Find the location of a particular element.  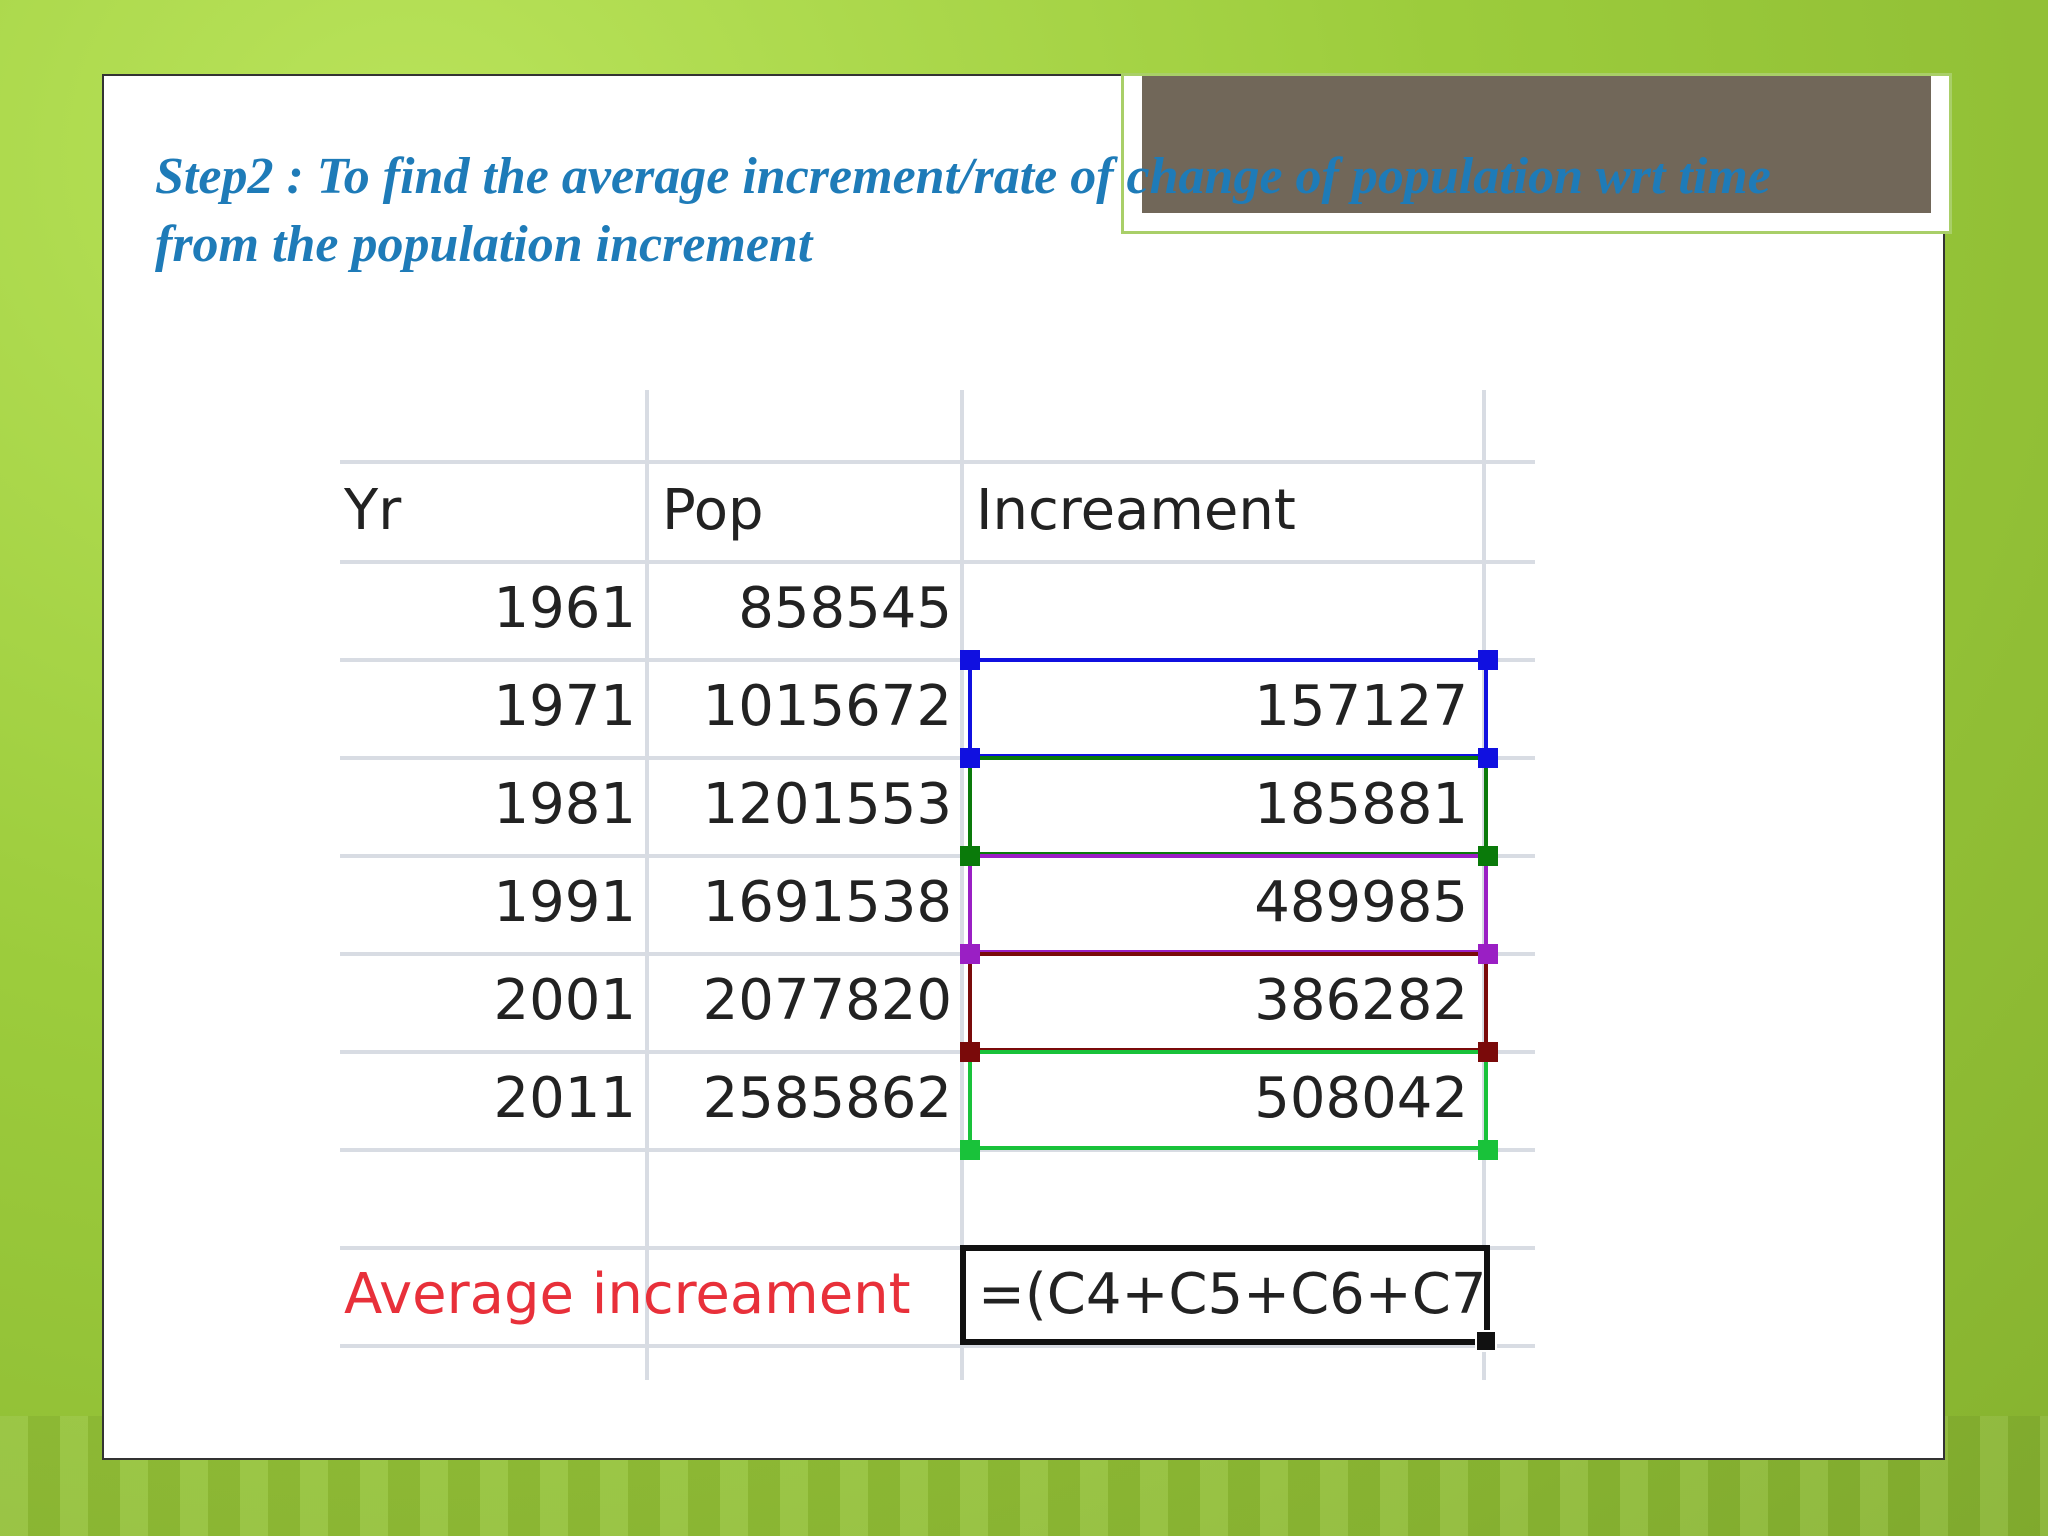

active-formula-cell: =(C4+C5+C6+C7+C8 is located at coordinates (1225, 1295).